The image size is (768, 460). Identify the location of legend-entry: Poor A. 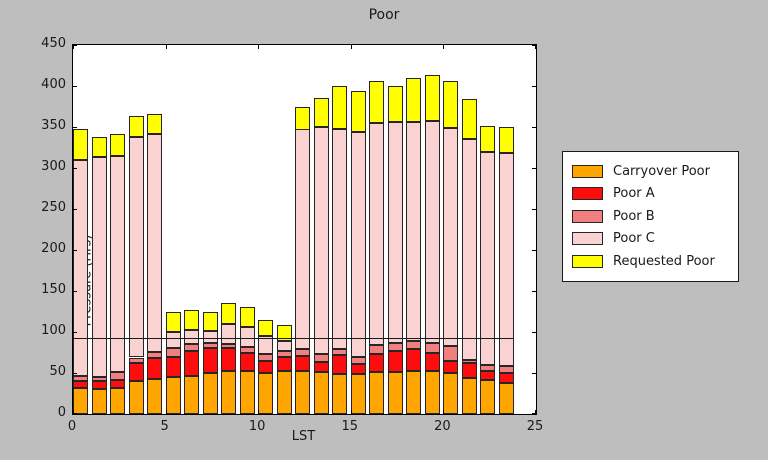
(650, 194).